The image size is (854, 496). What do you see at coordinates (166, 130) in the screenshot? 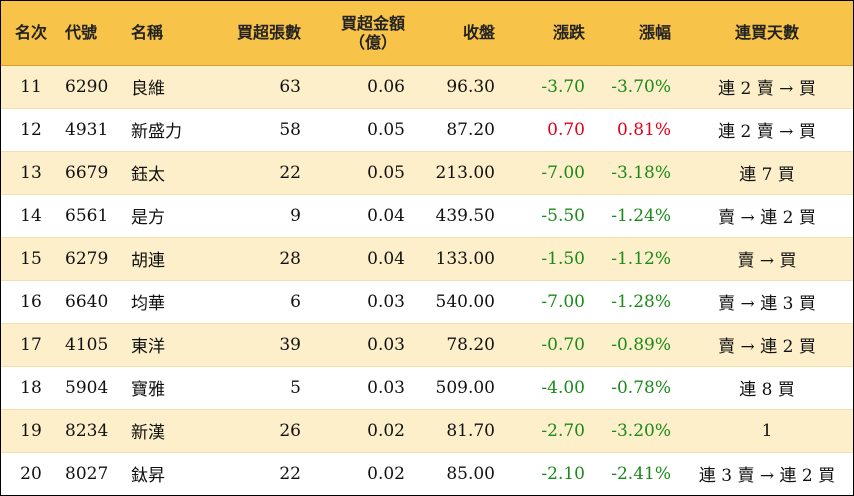
I see `cell-name: 新盛力` at bounding box center [166, 130].